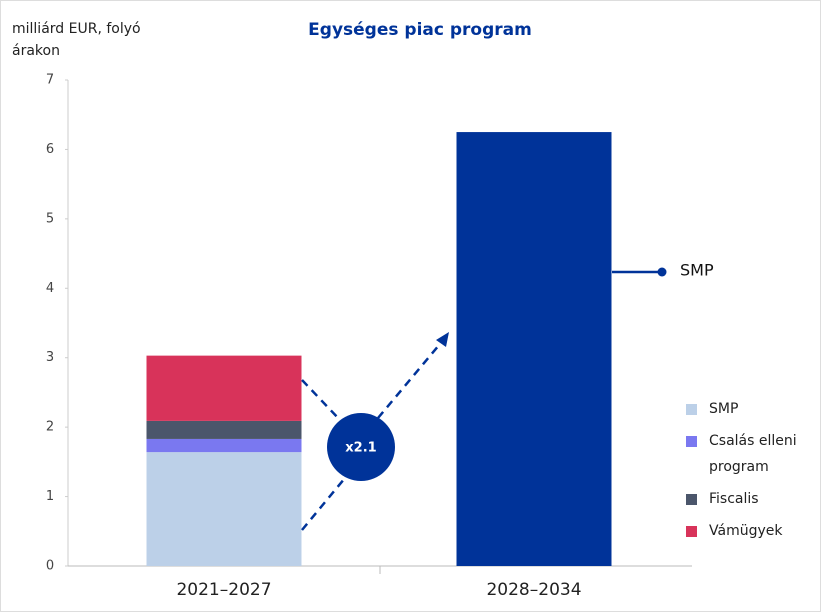 Image resolution: width=821 pixels, height=612 pixels. What do you see at coordinates (50, 566) in the screenshot?
I see `y-tick-label: 0` at bounding box center [50, 566].